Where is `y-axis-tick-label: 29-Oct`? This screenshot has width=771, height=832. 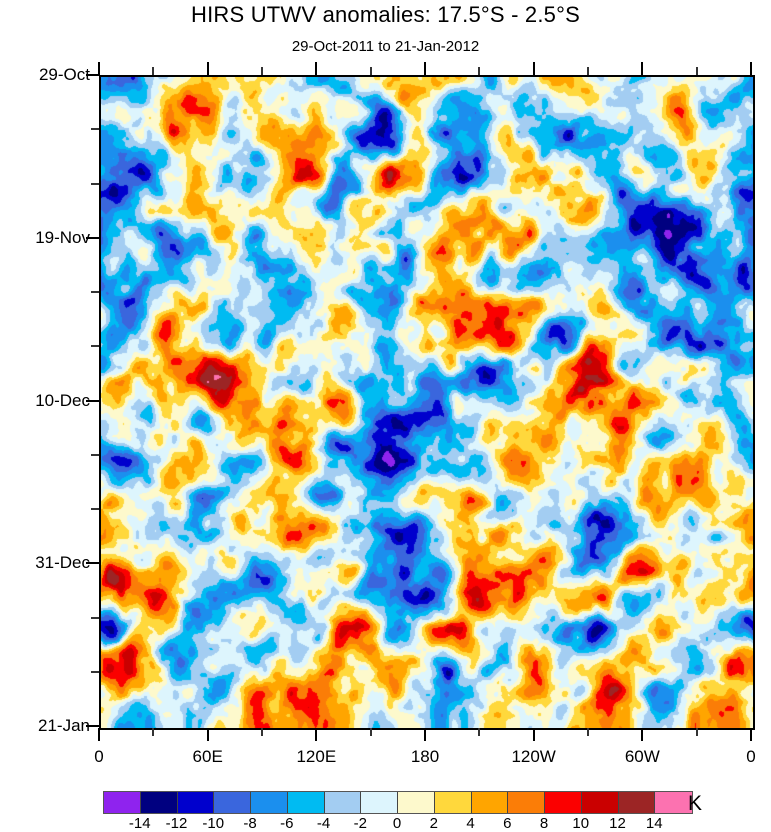
y-axis-tick-label: 29-Oct is located at coordinates (64, 74).